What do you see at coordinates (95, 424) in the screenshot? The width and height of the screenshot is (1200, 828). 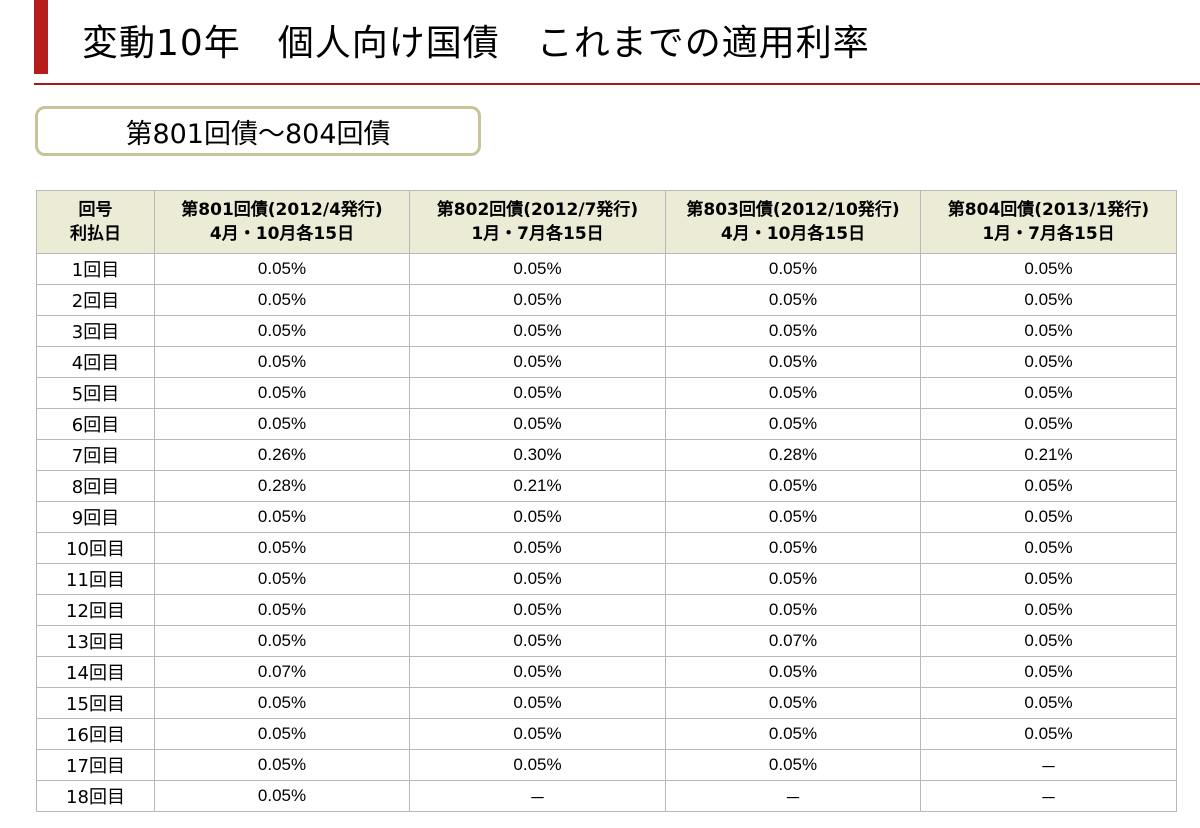 I see `row-label: 6回目` at bounding box center [95, 424].